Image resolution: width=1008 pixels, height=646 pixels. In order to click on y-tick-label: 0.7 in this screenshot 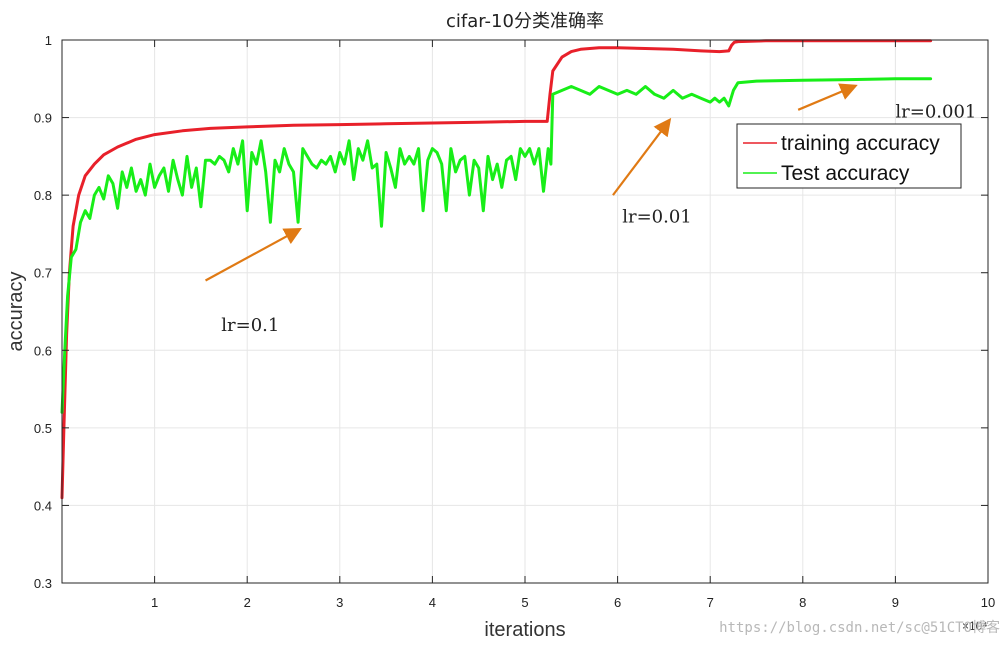, I will do `click(43, 273)`.